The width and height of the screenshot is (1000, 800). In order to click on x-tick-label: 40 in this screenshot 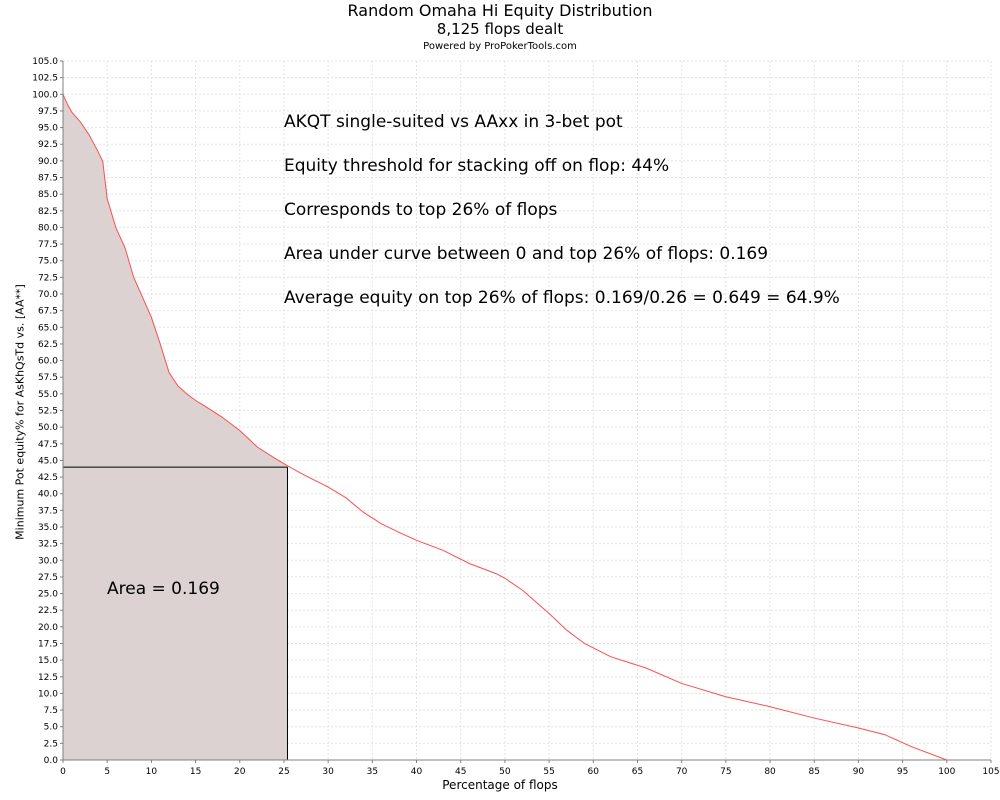, I will do `click(417, 772)`.